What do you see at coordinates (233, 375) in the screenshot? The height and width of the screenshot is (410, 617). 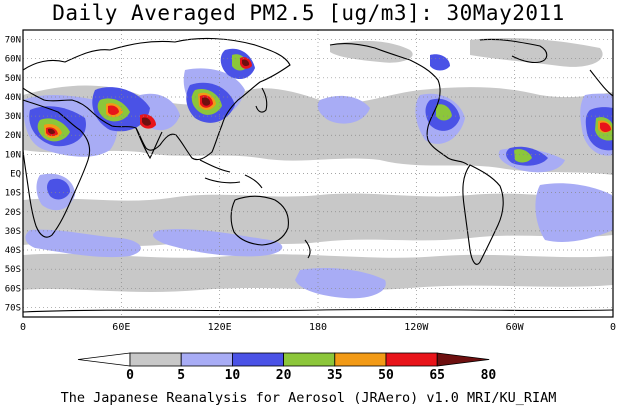 I see `colorbar-label: 10` at bounding box center [233, 375].